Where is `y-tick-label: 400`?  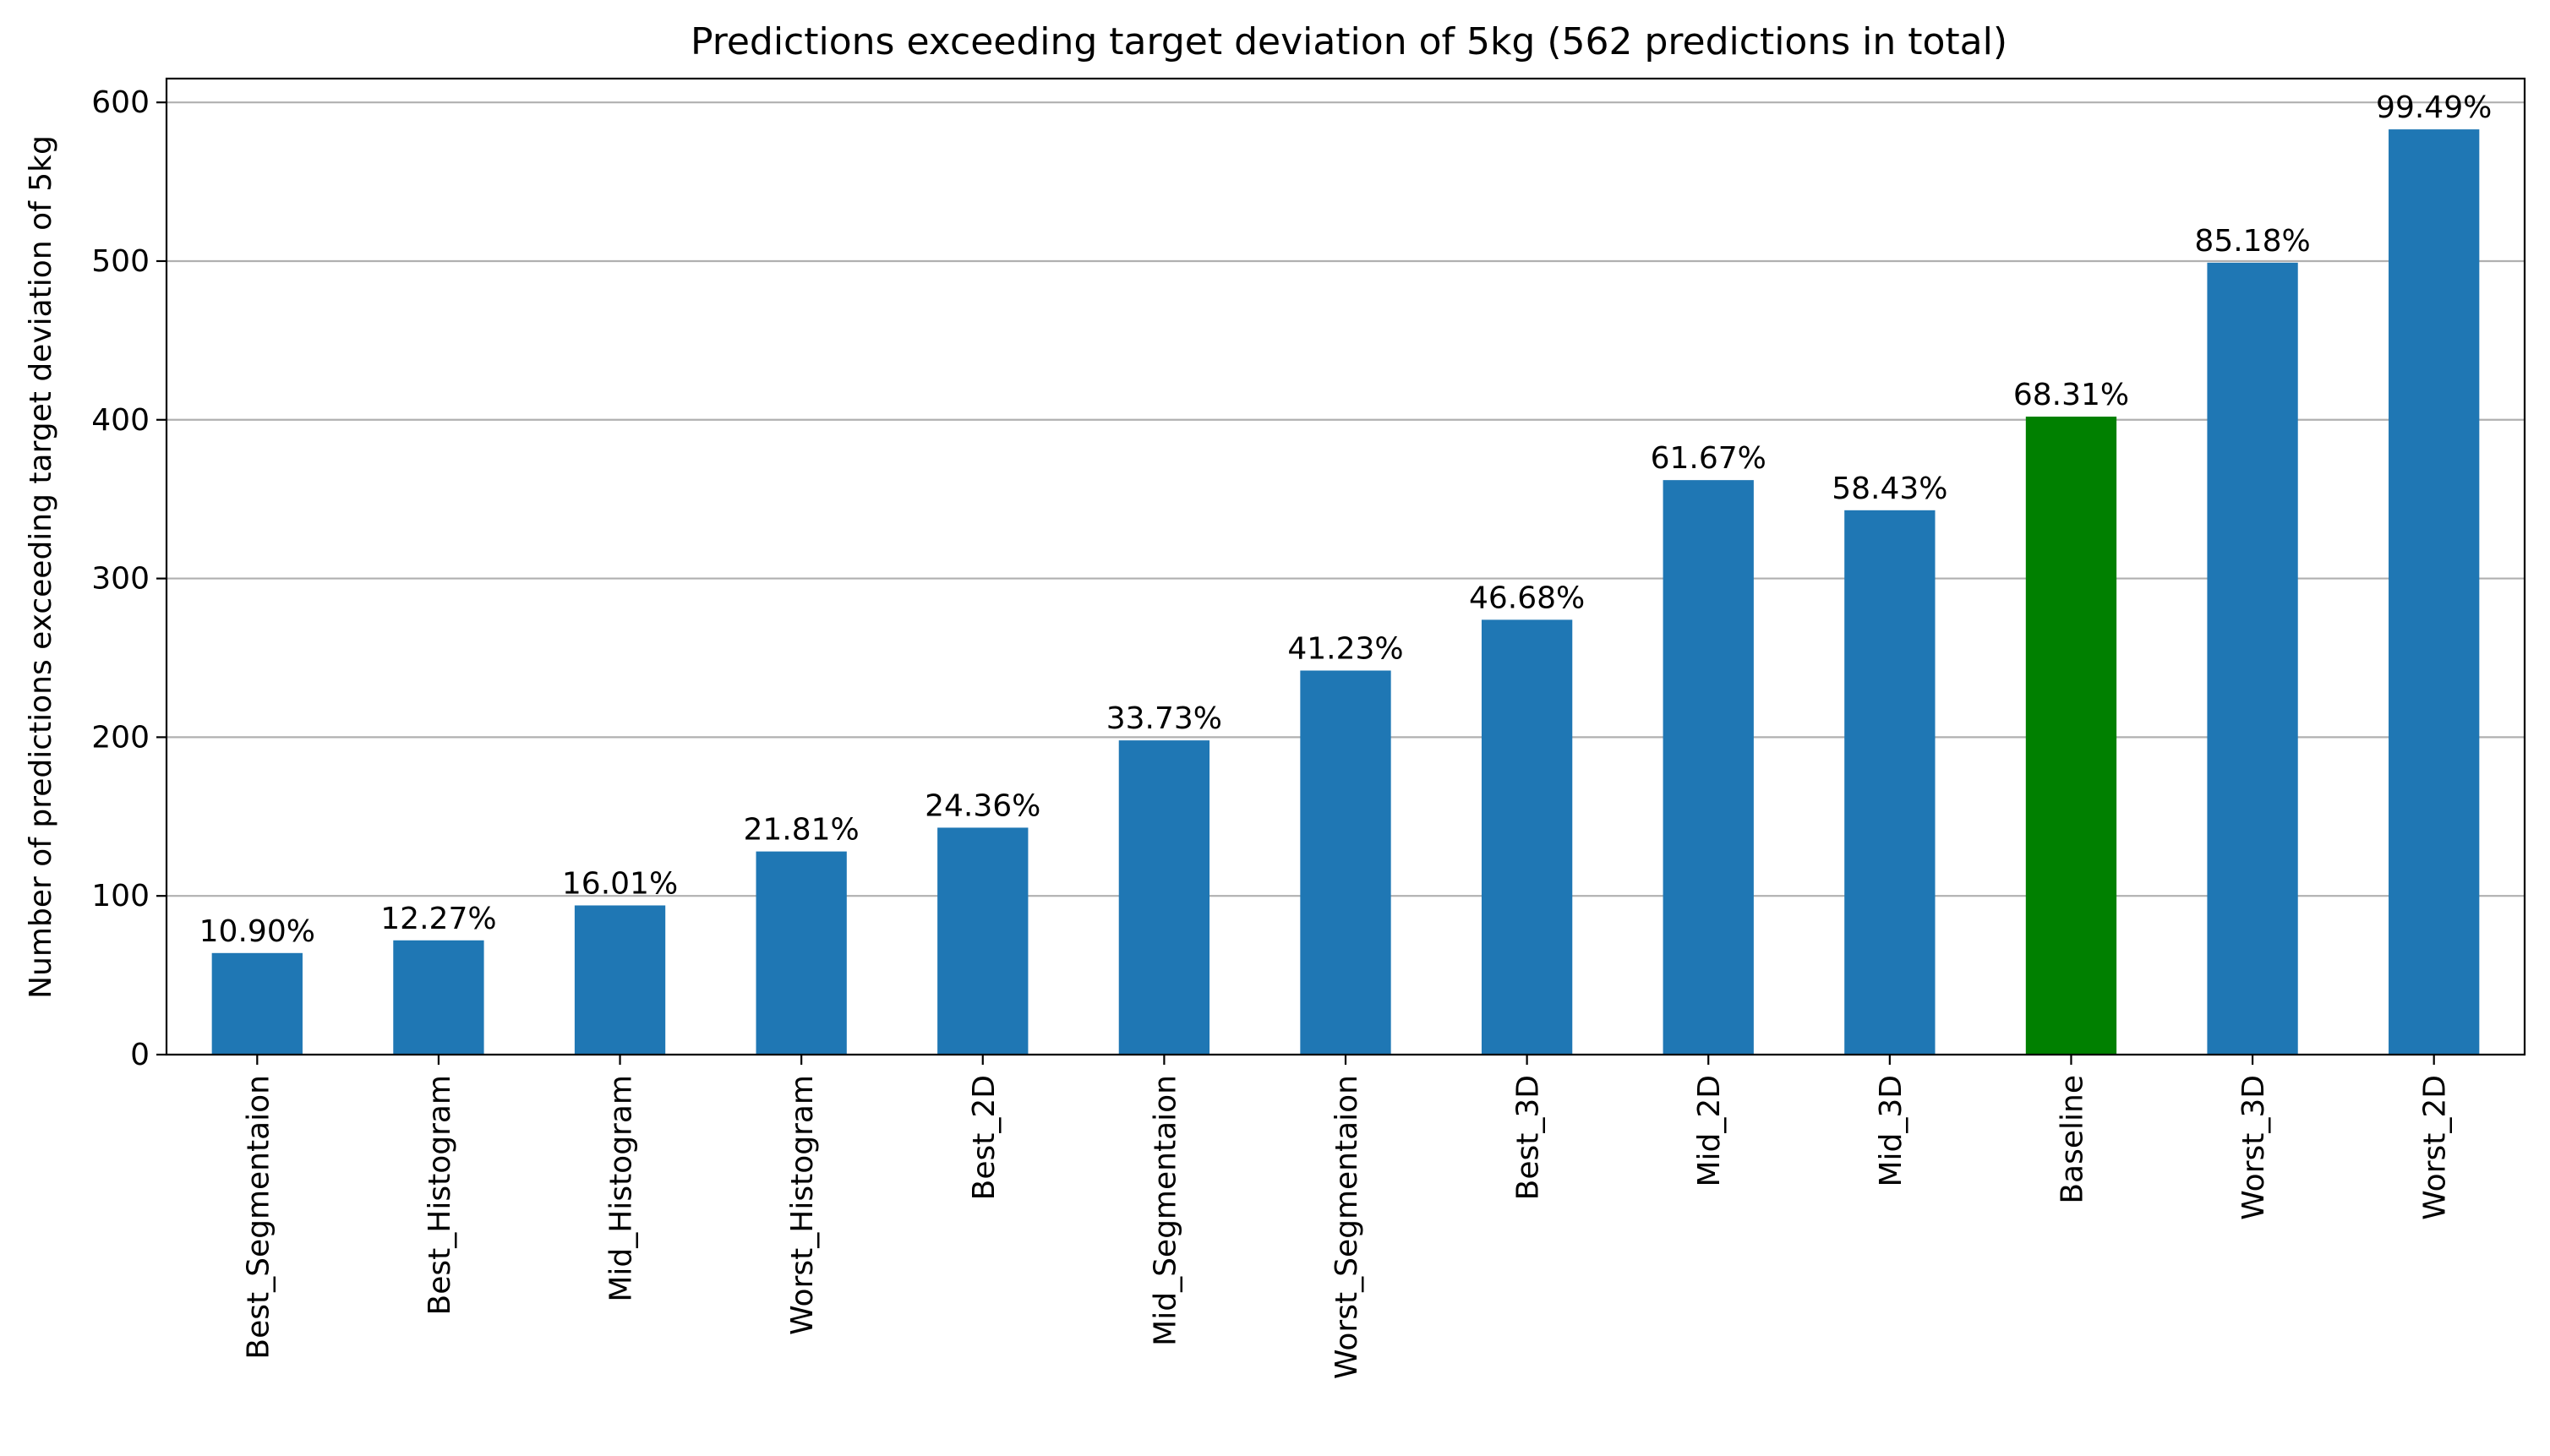 y-tick-label: 400 is located at coordinates (120, 421).